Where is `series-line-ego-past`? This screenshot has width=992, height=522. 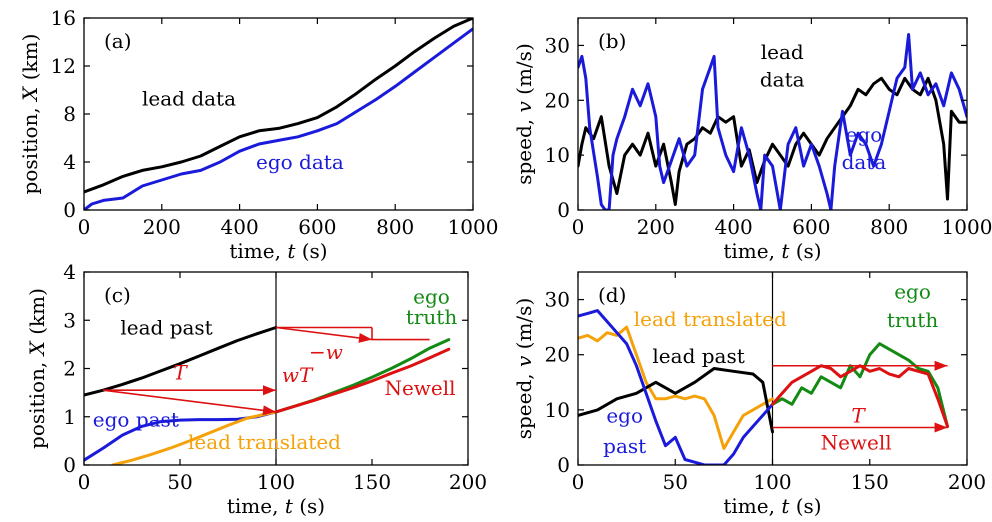
series-line-ego-past is located at coordinates (676, 387).